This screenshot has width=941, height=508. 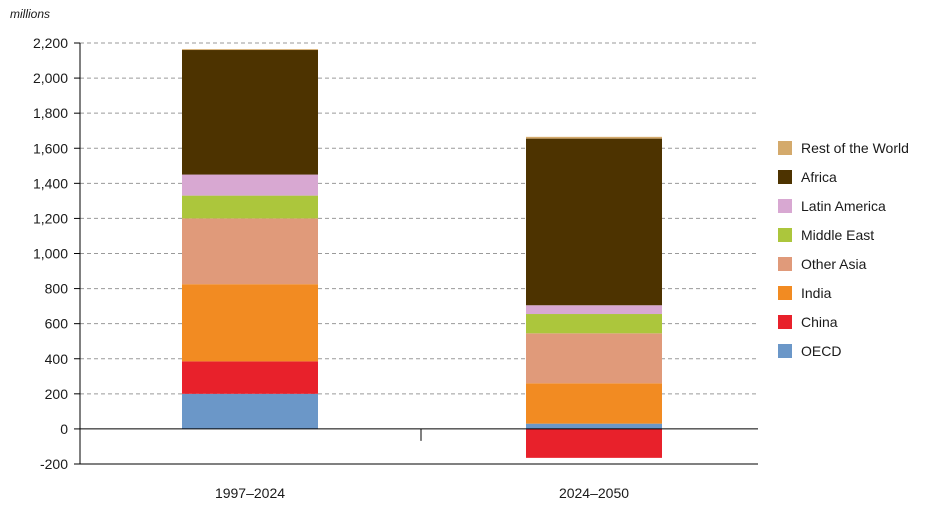 I want to click on legend-label: India, so click(x=816, y=293).